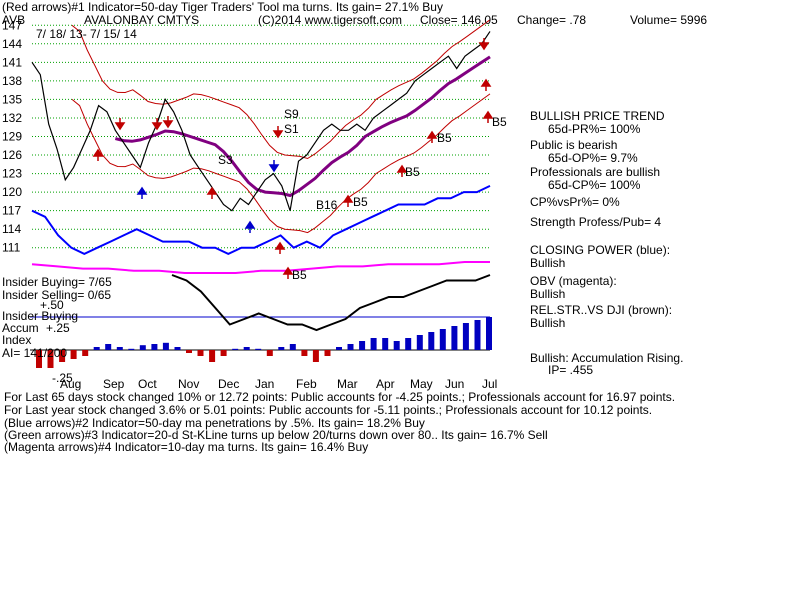  I want to click on accum-tick-plus50: +.50, so click(52, 305).